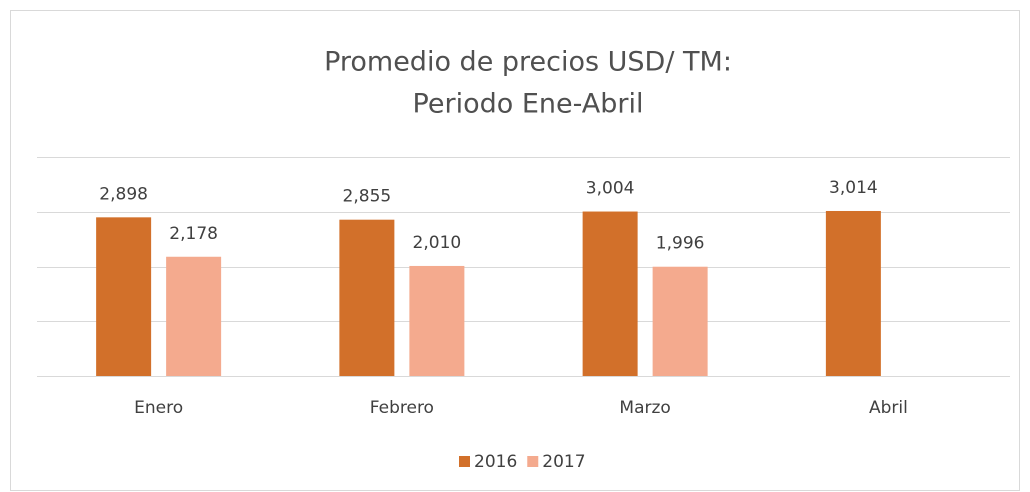  What do you see at coordinates (644, 408) in the screenshot?
I see `x-tick-label: Marzo` at bounding box center [644, 408].